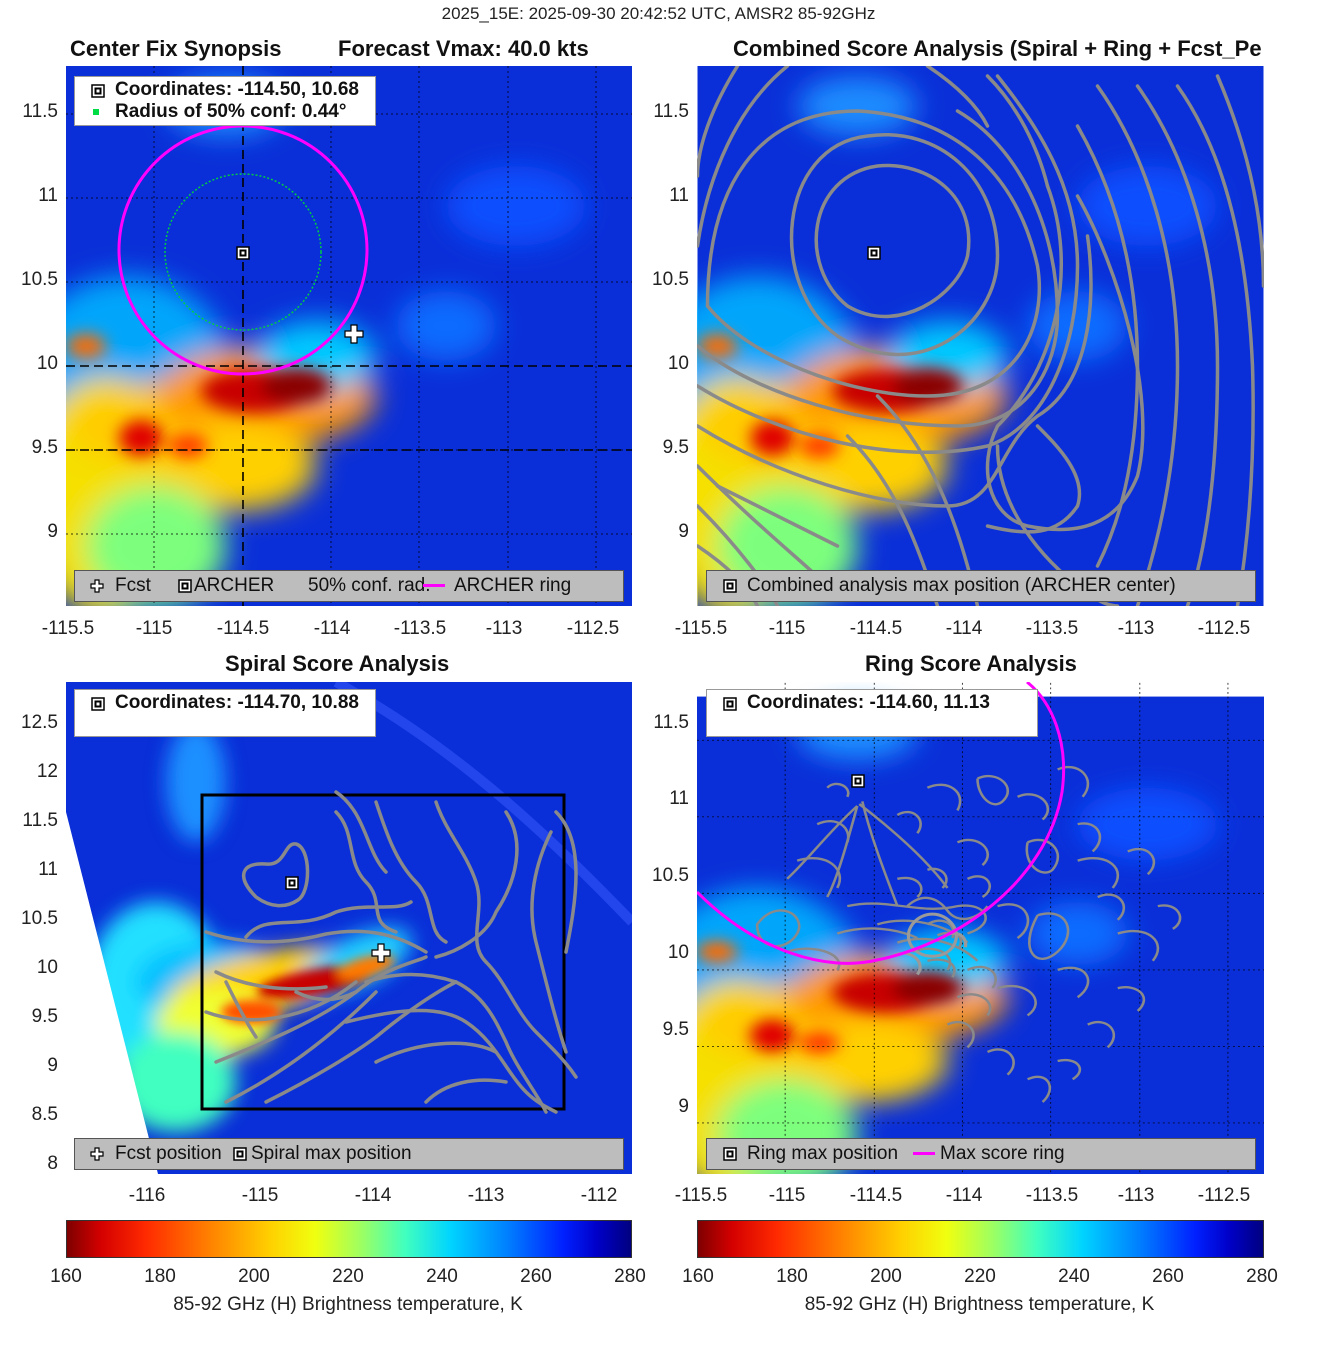 This screenshot has height=1350, width=1317. What do you see at coordinates (237, 702) in the screenshot?
I see `spiral-coordinates: Coordinates: -114.70, 10.88` at bounding box center [237, 702].